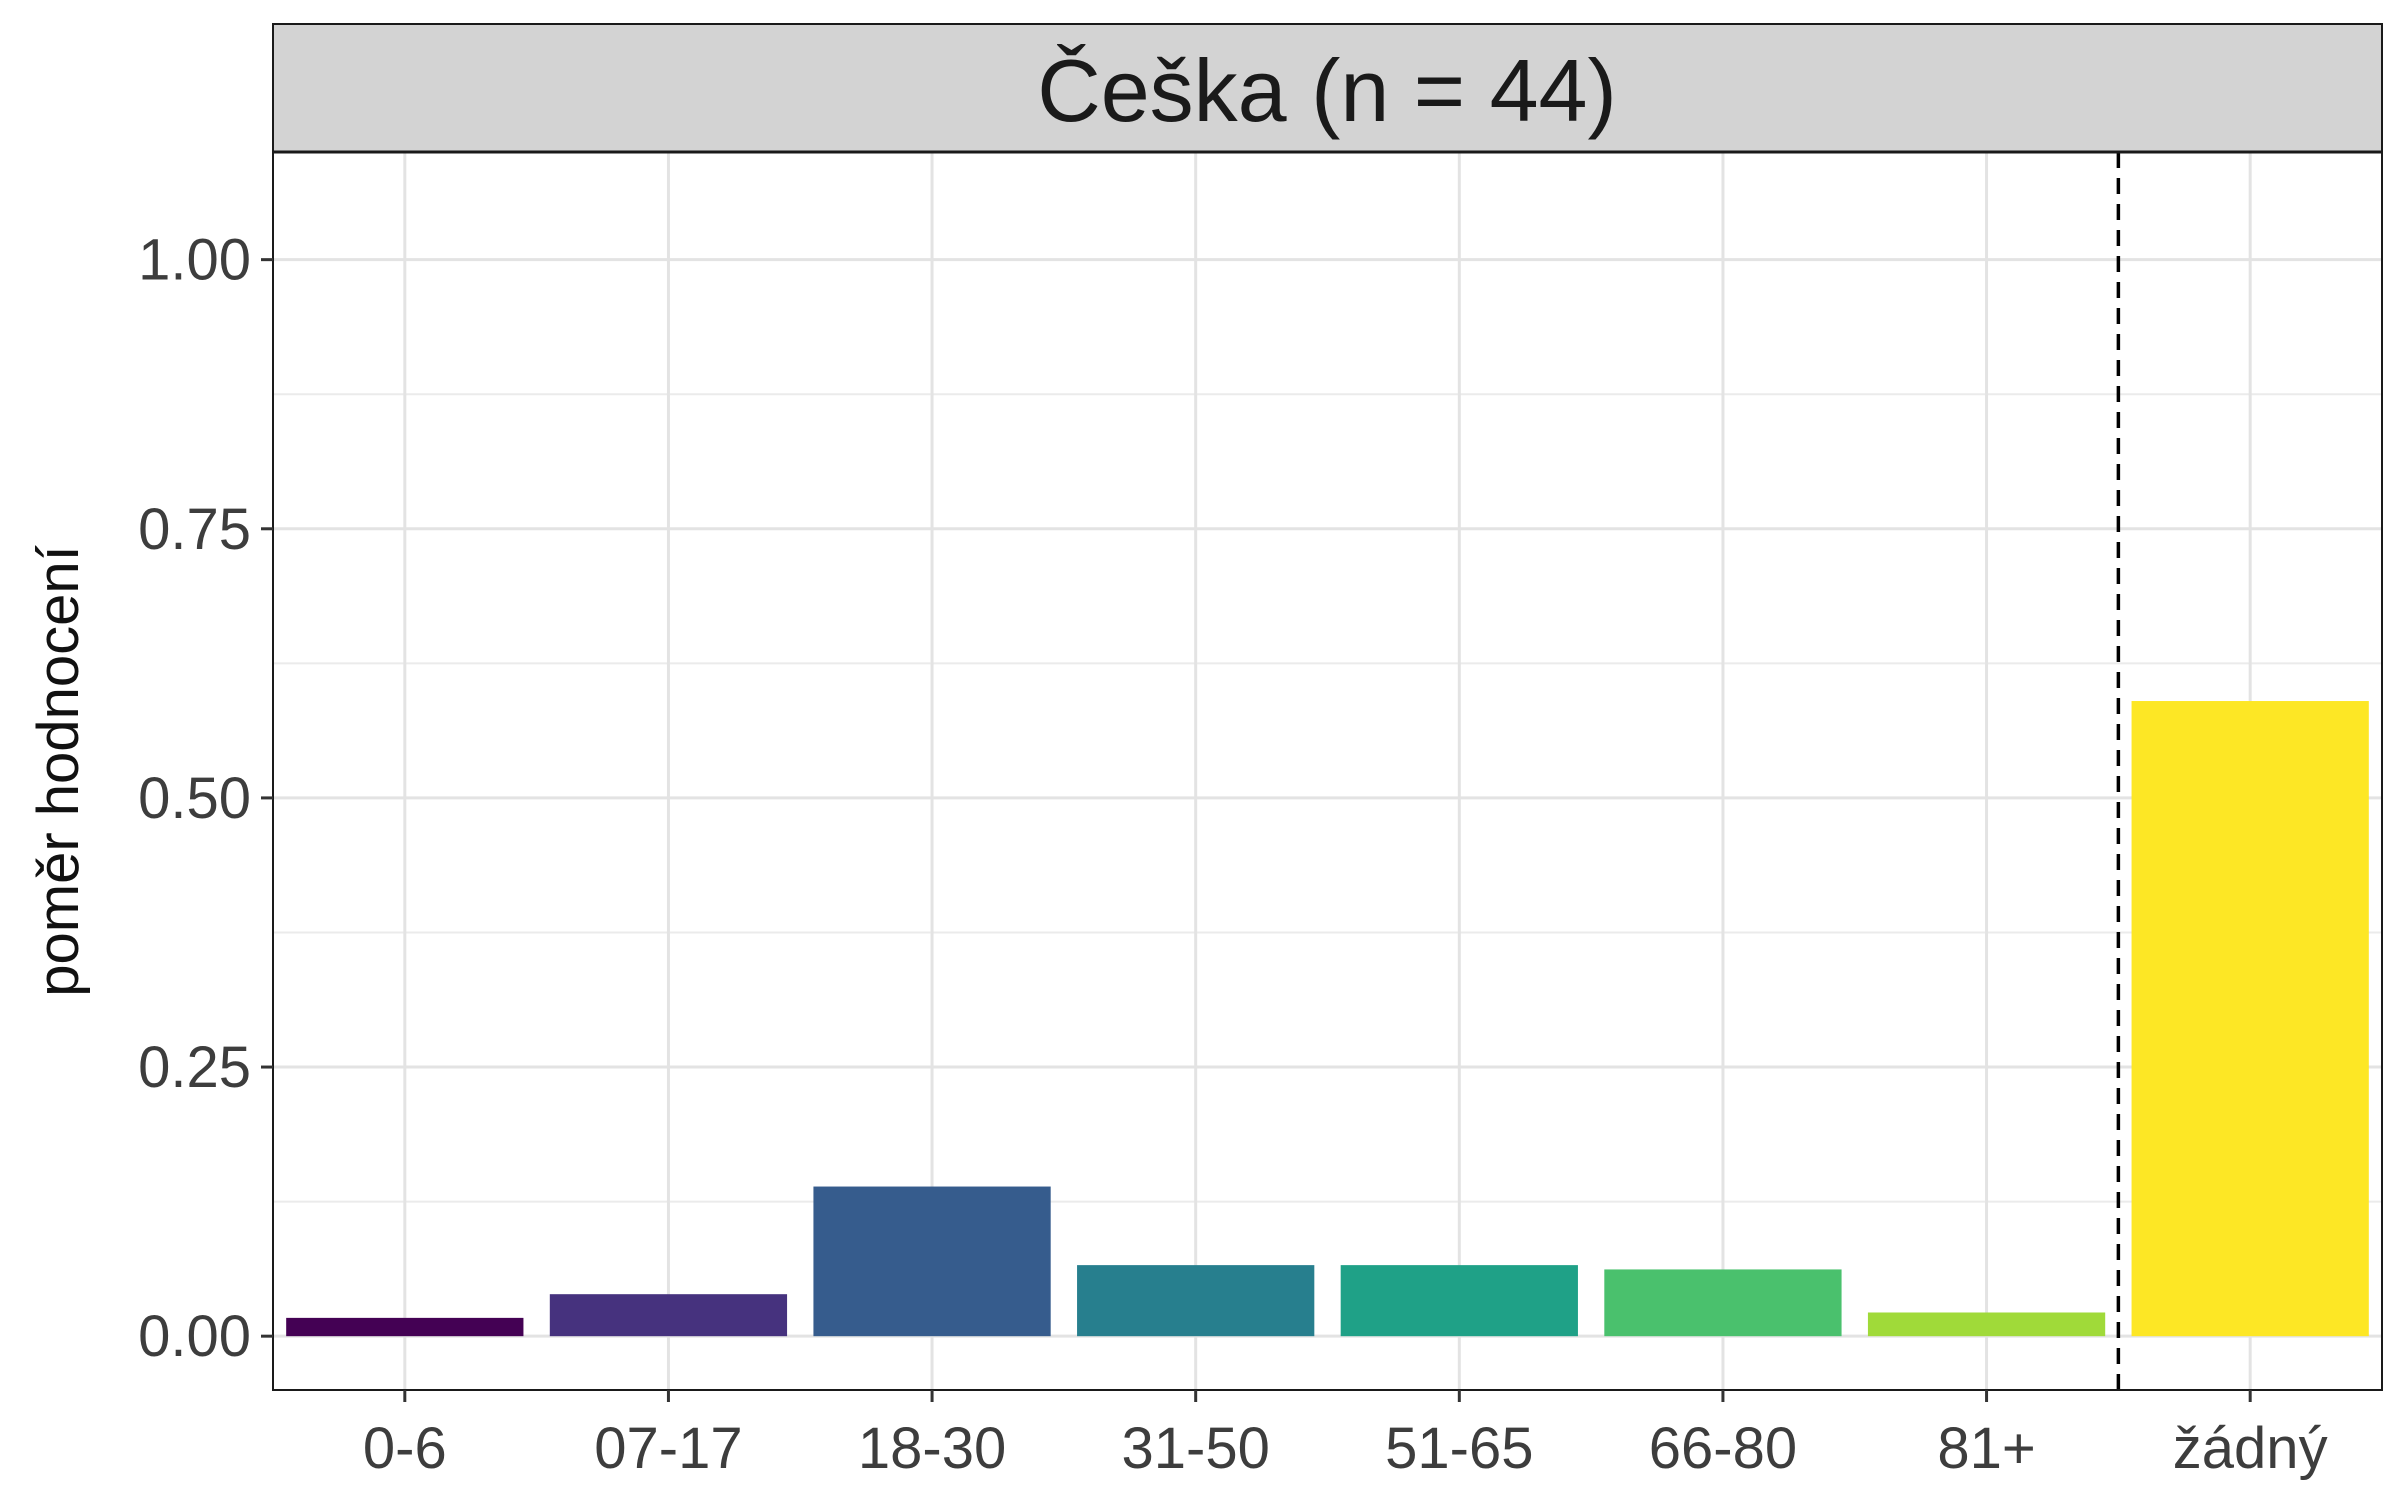 The height and width of the screenshot is (1500, 2400). Describe the element at coordinates (1986, 1324) in the screenshot. I see `bar-81+` at that location.